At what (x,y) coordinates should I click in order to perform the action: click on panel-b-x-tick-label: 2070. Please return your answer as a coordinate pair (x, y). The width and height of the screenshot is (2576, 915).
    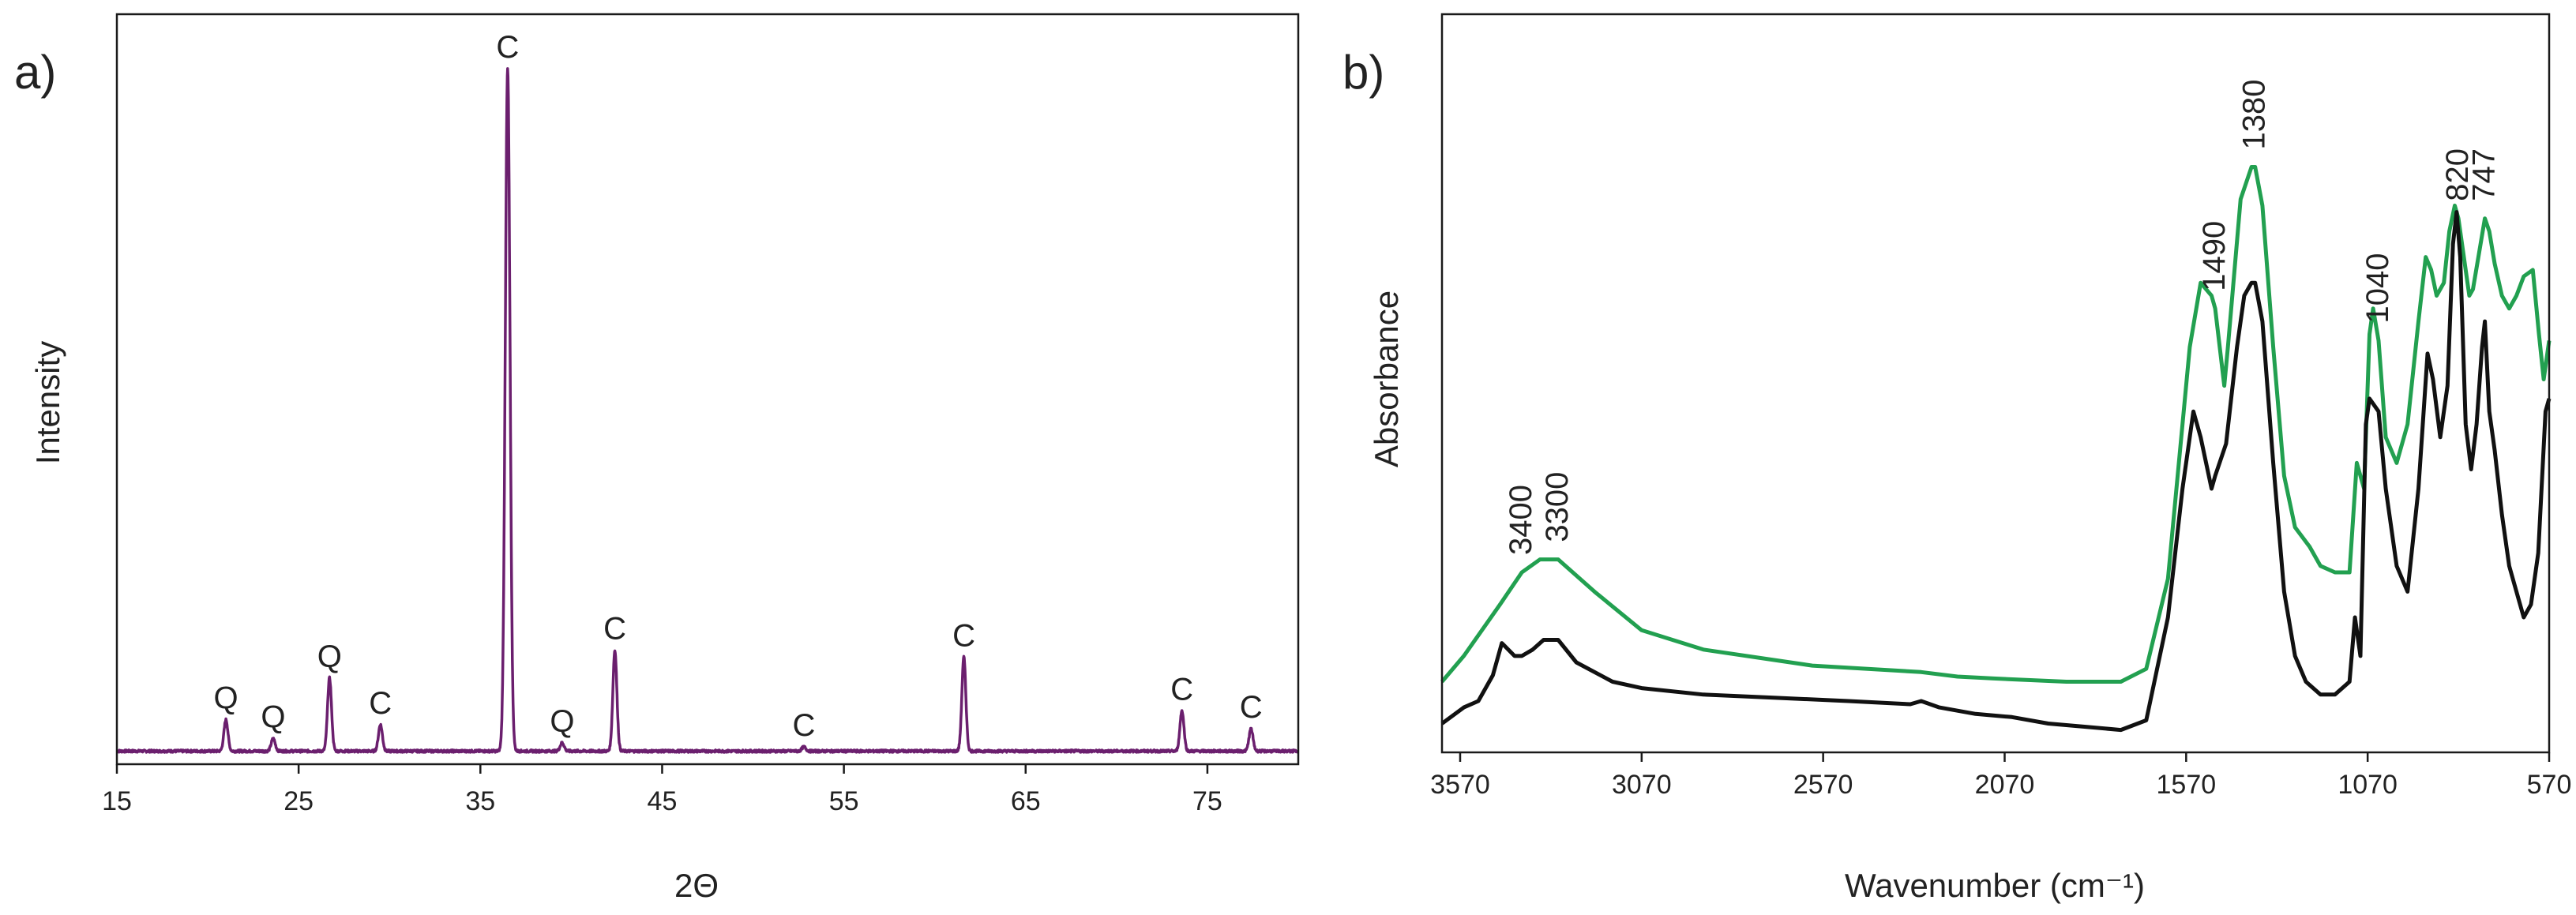
    Looking at the image, I should click on (2005, 785).